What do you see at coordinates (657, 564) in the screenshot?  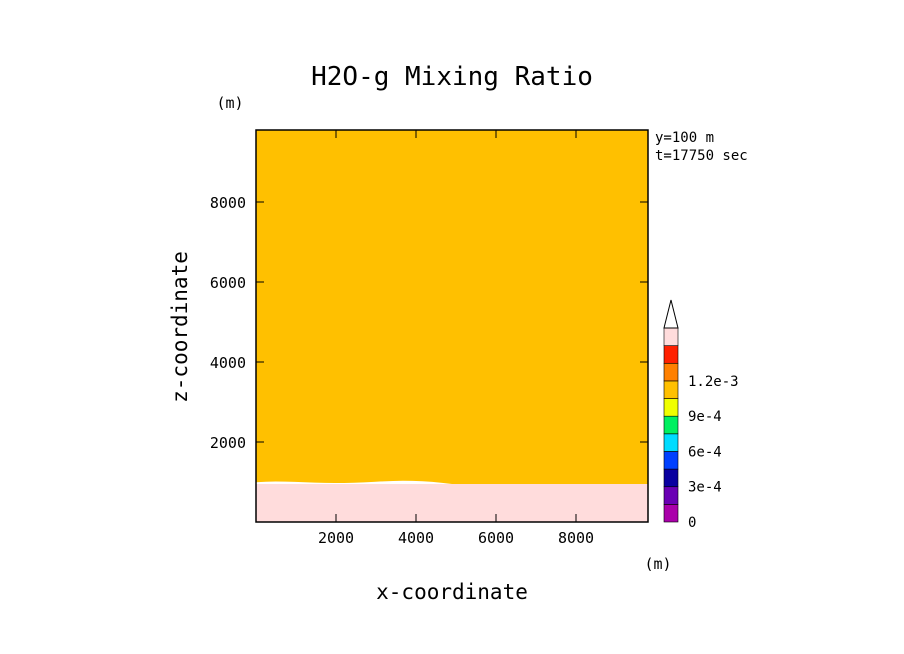 I see `x-unit-label: (m)` at bounding box center [657, 564].